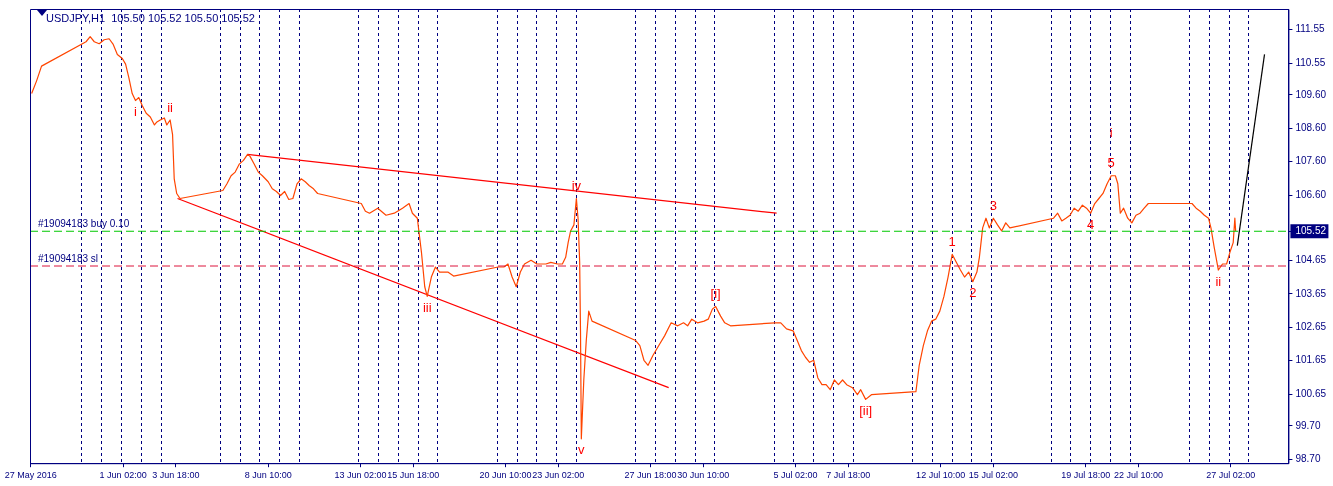  What do you see at coordinates (1311, 293) in the screenshot?
I see `y-tick-label: 103.65` at bounding box center [1311, 293].